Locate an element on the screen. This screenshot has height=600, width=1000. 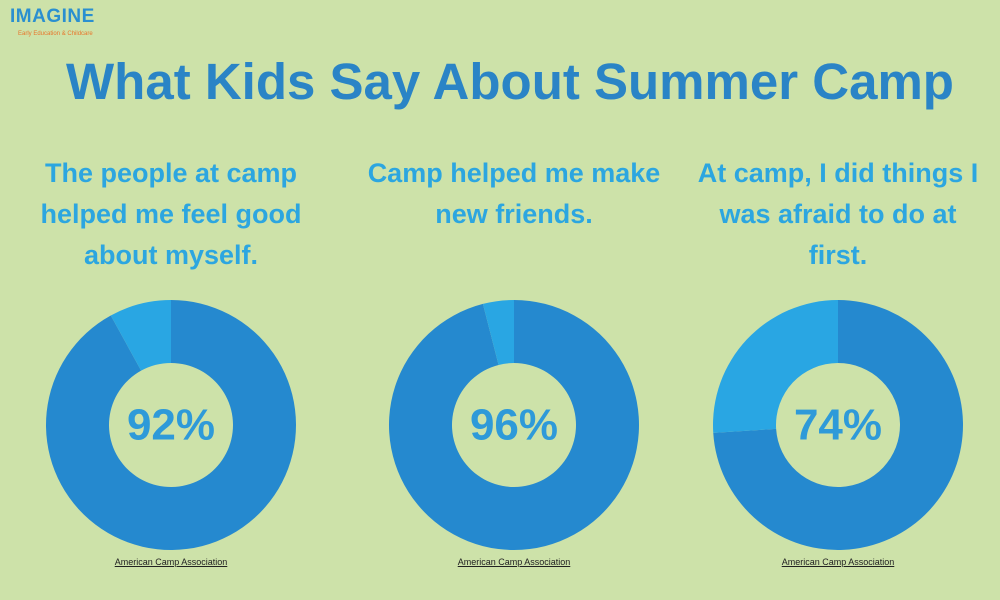
center-label: 96% is located at coordinates (514, 425).